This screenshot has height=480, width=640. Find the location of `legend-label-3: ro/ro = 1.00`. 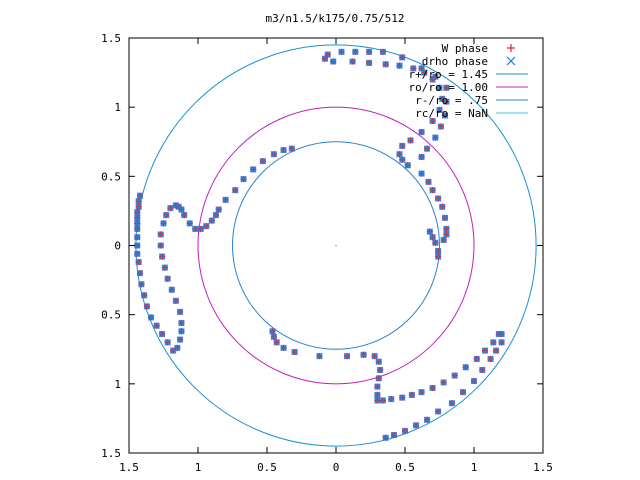

legend-label-3: ro/ro = 1.00 is located at coordinates (448, 87).